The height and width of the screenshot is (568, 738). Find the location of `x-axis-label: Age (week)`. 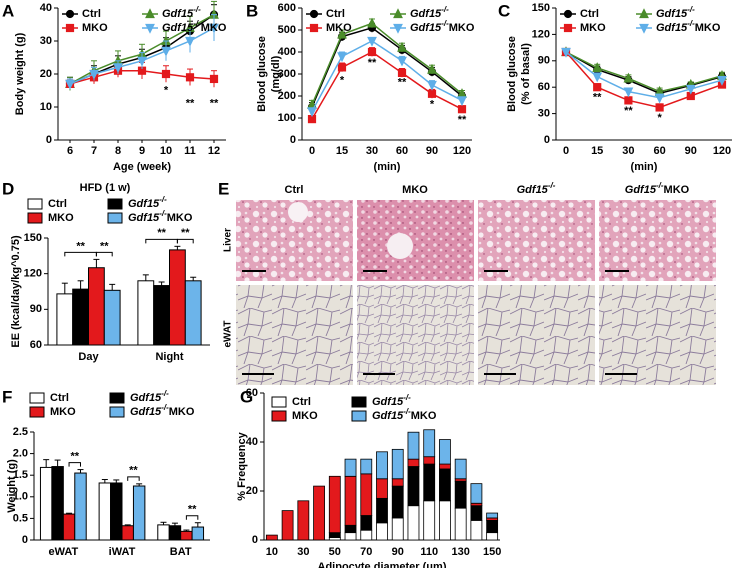

x-axis-label: Age (week) is located at coordinates (142, 167).